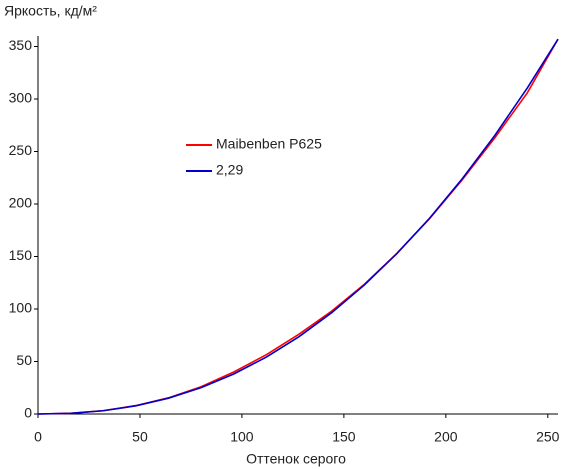 This screenshot has width=561, height=469. I want to click on x-tick-label: 200, so click(446, 437).